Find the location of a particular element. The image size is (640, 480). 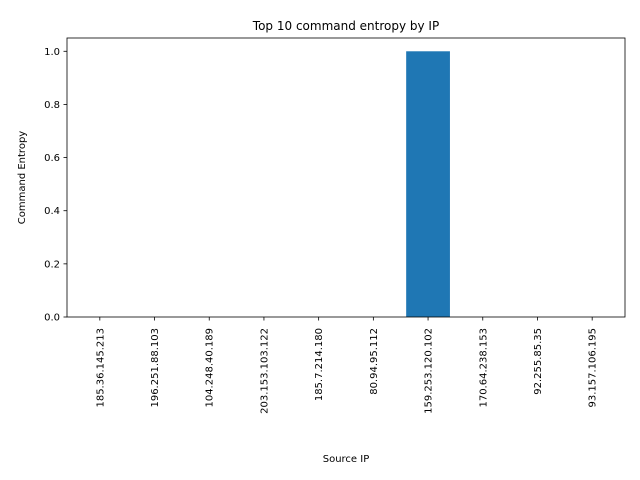

x-axis-label: Source IP is located at coordinates (346, 459).